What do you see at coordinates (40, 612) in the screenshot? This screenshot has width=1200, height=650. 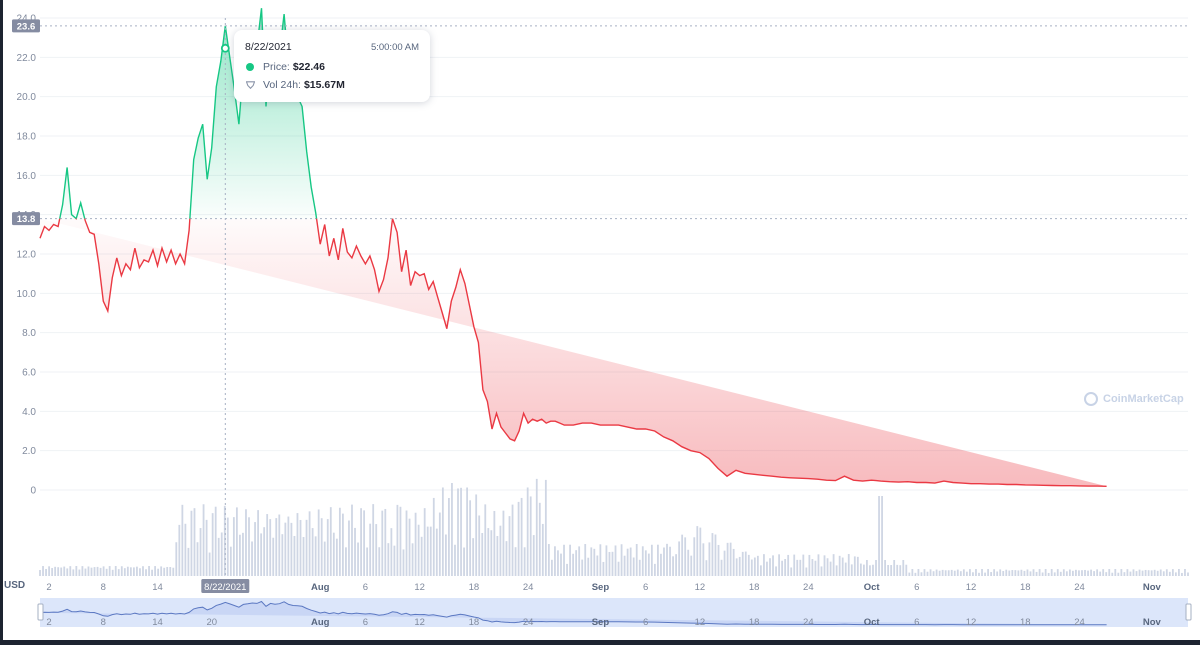 I see `navigator-handle-left` at bounding box center [40, 612].